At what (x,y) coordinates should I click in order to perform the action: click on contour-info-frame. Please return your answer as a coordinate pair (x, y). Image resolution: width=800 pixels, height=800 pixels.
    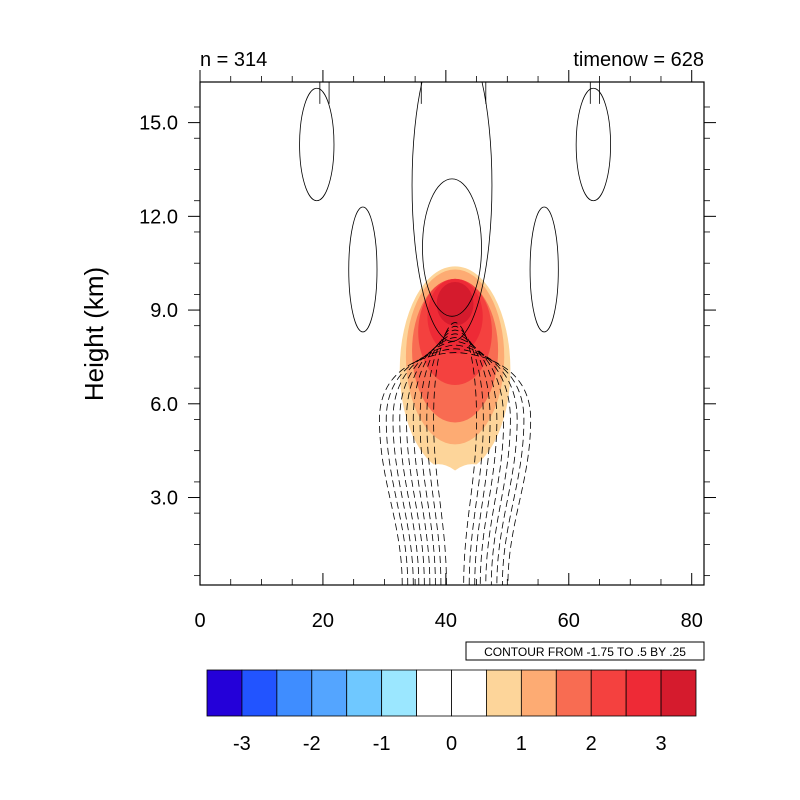
    Looking at the image, I should click on (585, 651).